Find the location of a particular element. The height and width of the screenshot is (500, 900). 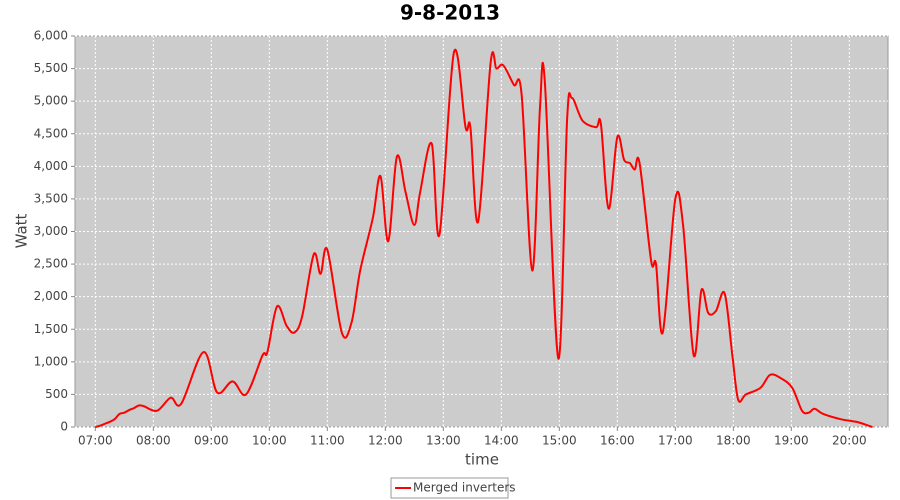

y-tick-label: 1,500 is located at coordinates (51, 329).